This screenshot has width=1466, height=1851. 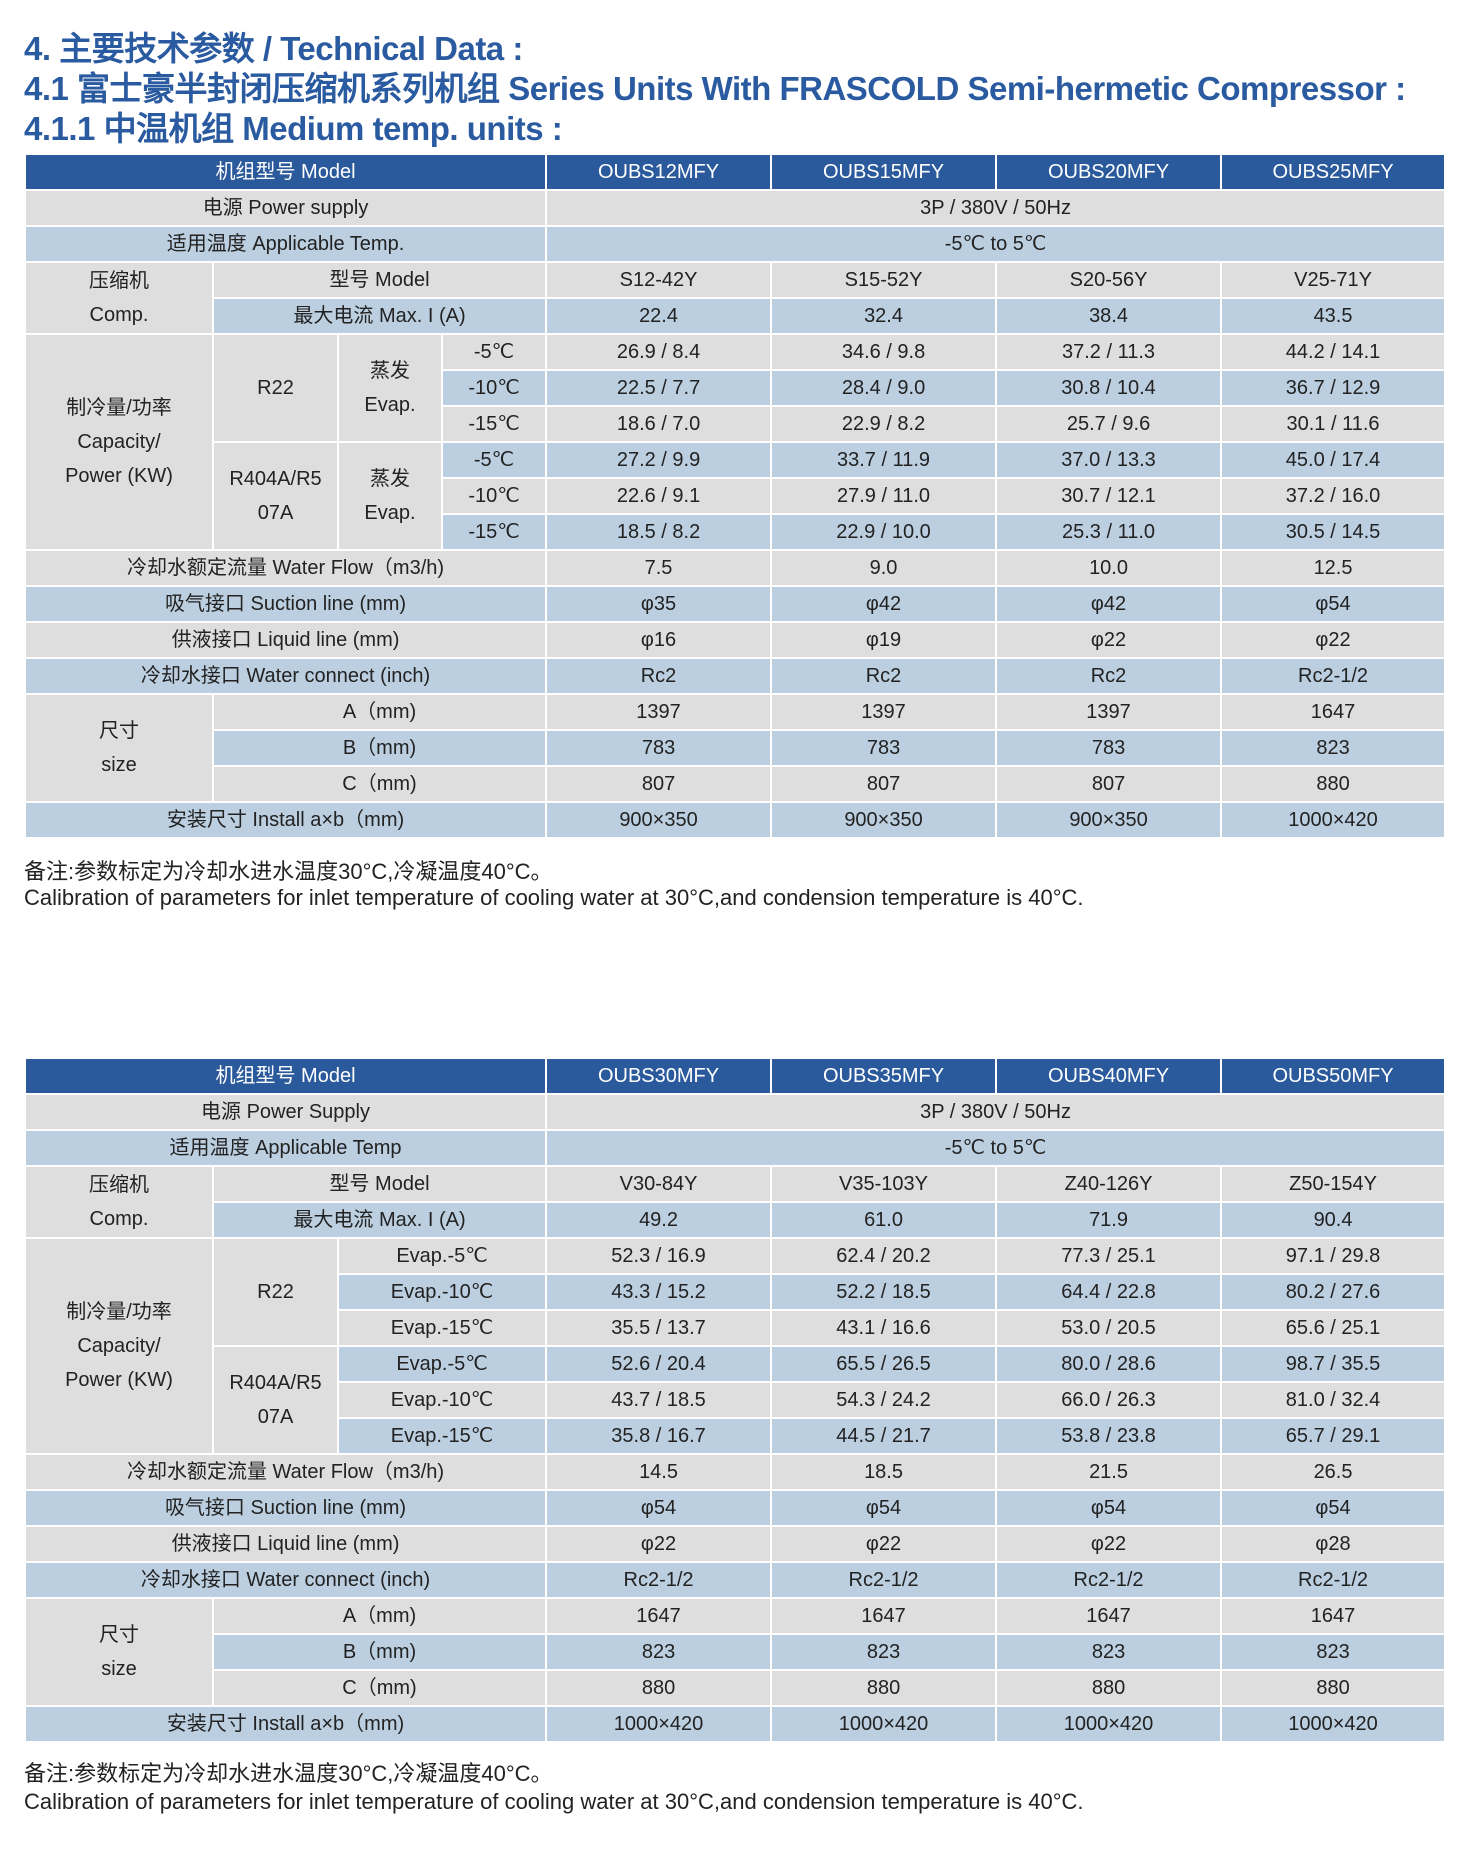 I want to click on capacity-power-value: 30.7 / 12.1, so click(x=1109, y=496).